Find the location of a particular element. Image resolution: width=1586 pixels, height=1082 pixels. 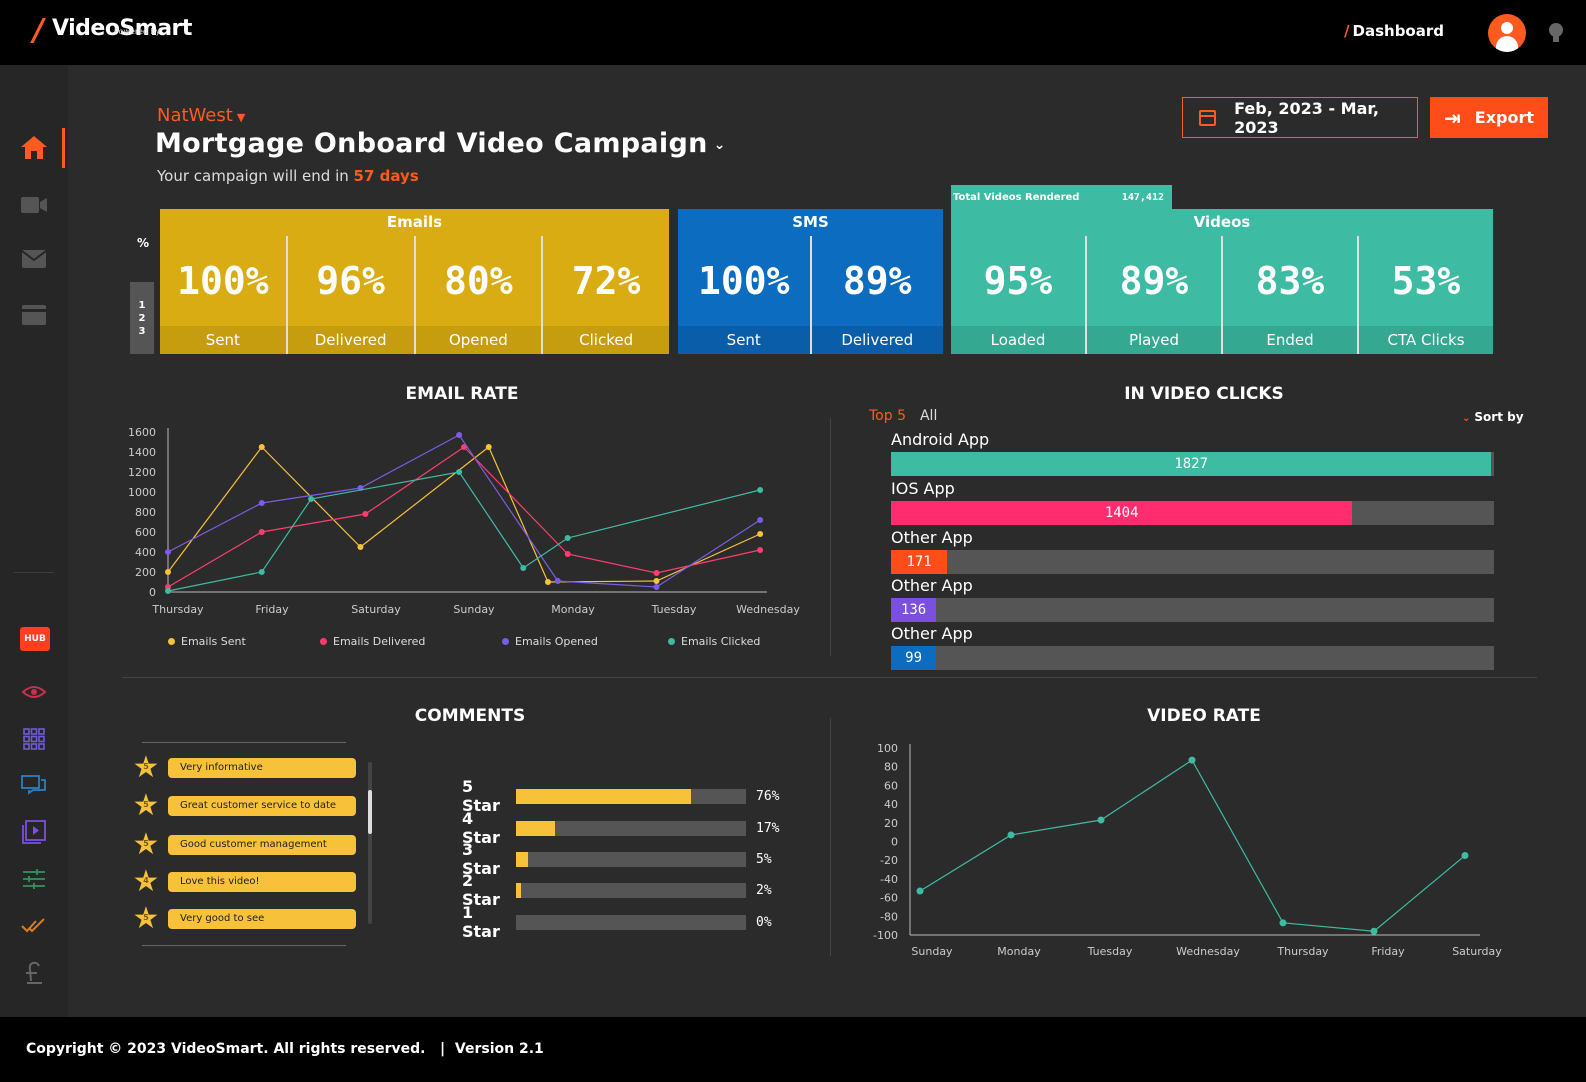

legend-emails-sent: Emails Sent is located at coordinates (207, 641).